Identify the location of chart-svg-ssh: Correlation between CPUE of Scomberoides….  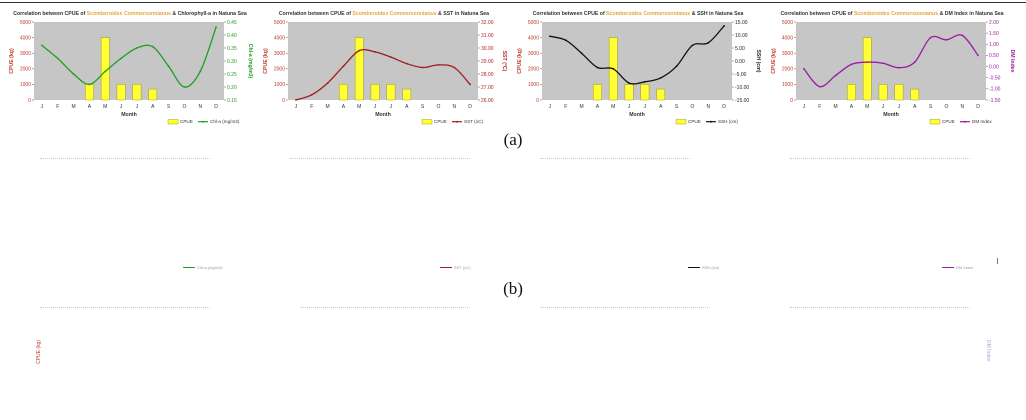
(639, 68).